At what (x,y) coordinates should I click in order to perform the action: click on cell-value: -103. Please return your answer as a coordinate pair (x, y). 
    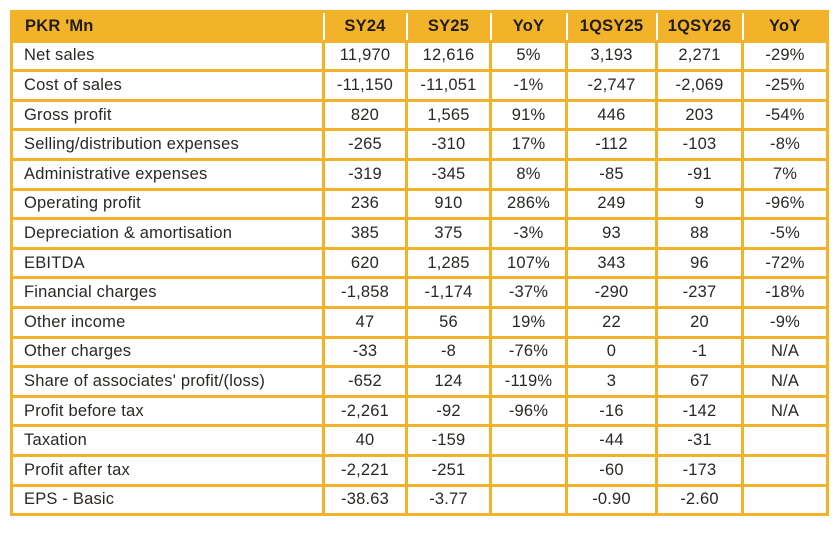
    Looking at the image, I should click on (699, 144).